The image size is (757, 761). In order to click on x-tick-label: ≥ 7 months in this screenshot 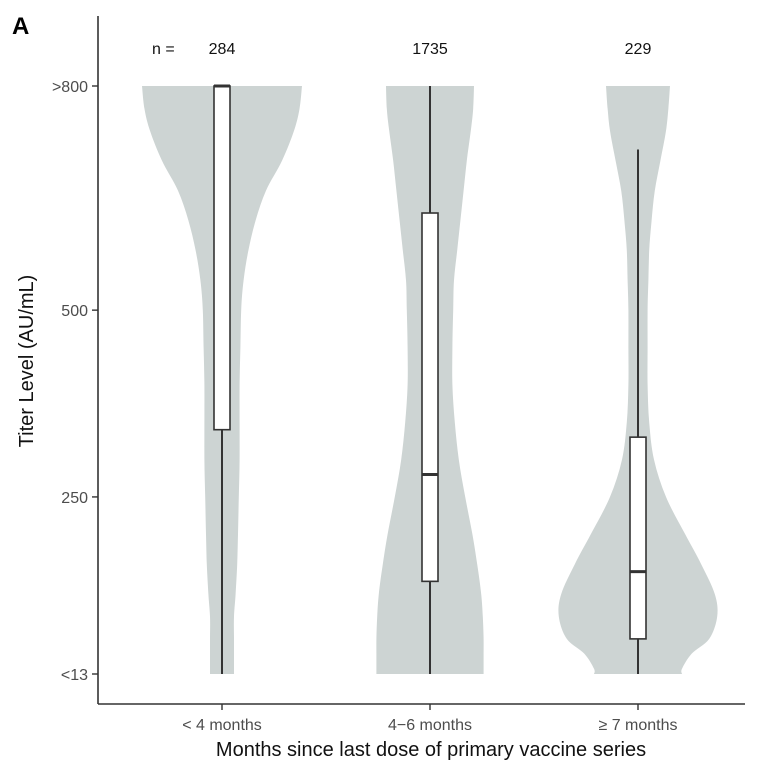, I will do `click(637, 725)`.